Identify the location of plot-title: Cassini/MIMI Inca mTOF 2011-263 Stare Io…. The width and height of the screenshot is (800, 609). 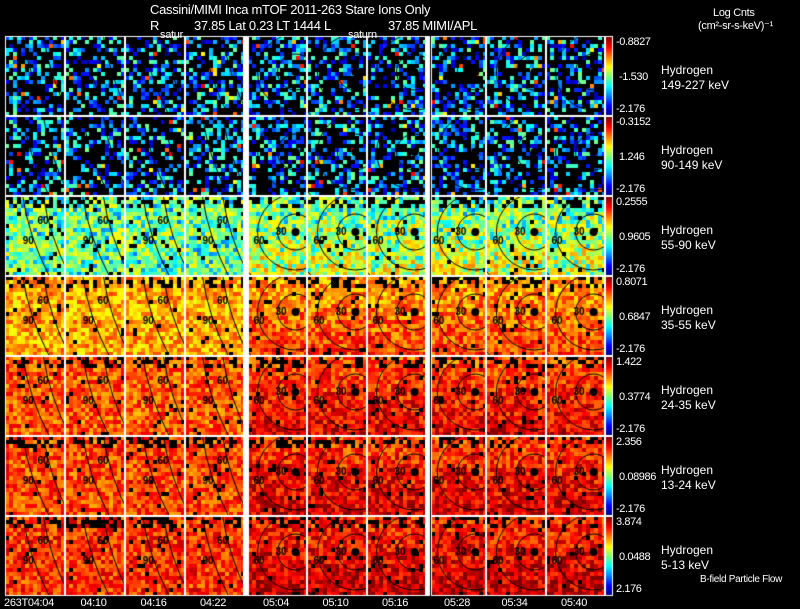
(290, 9).